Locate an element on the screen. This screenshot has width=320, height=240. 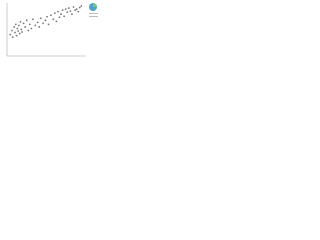
background is located at coordinates (50, 30).